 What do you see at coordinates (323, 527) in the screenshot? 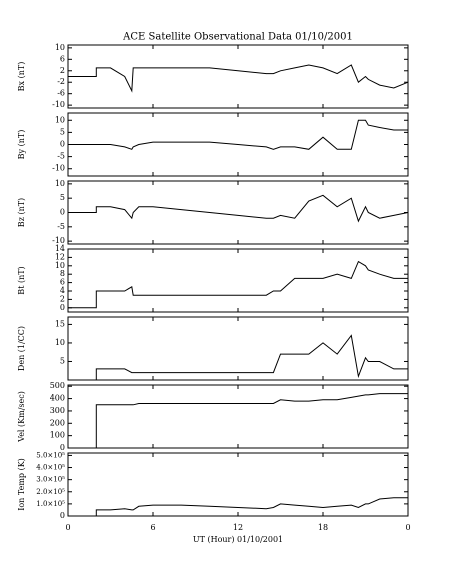
I see `x-tick-label: 18` at bounding box center [323, 527].